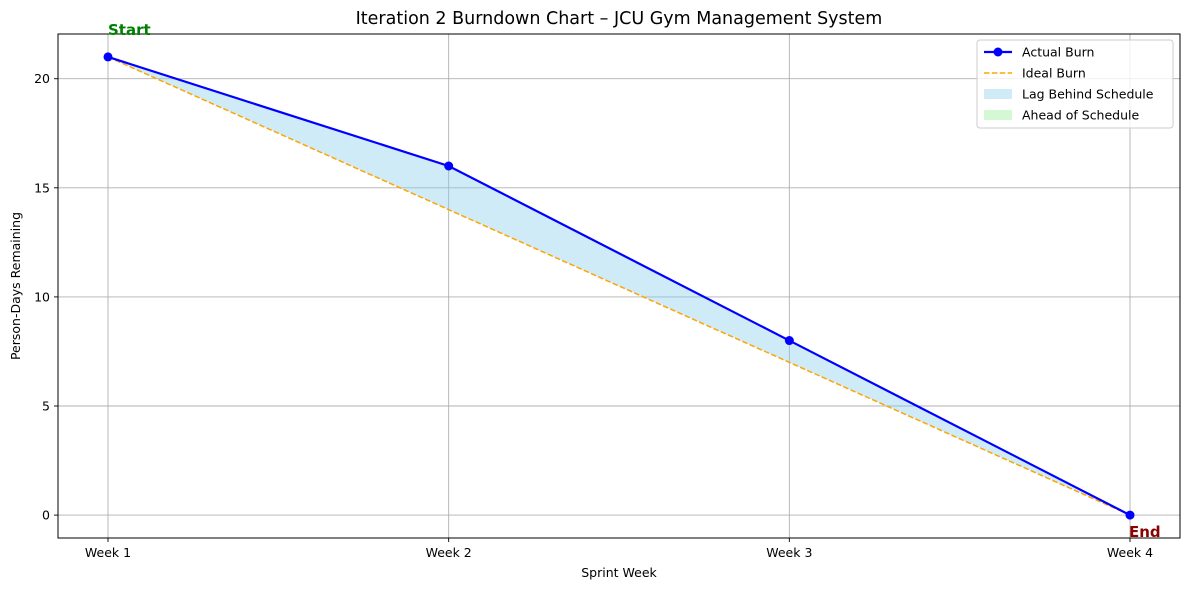  I want to click on start-annotation: Start, so click(129, 30).